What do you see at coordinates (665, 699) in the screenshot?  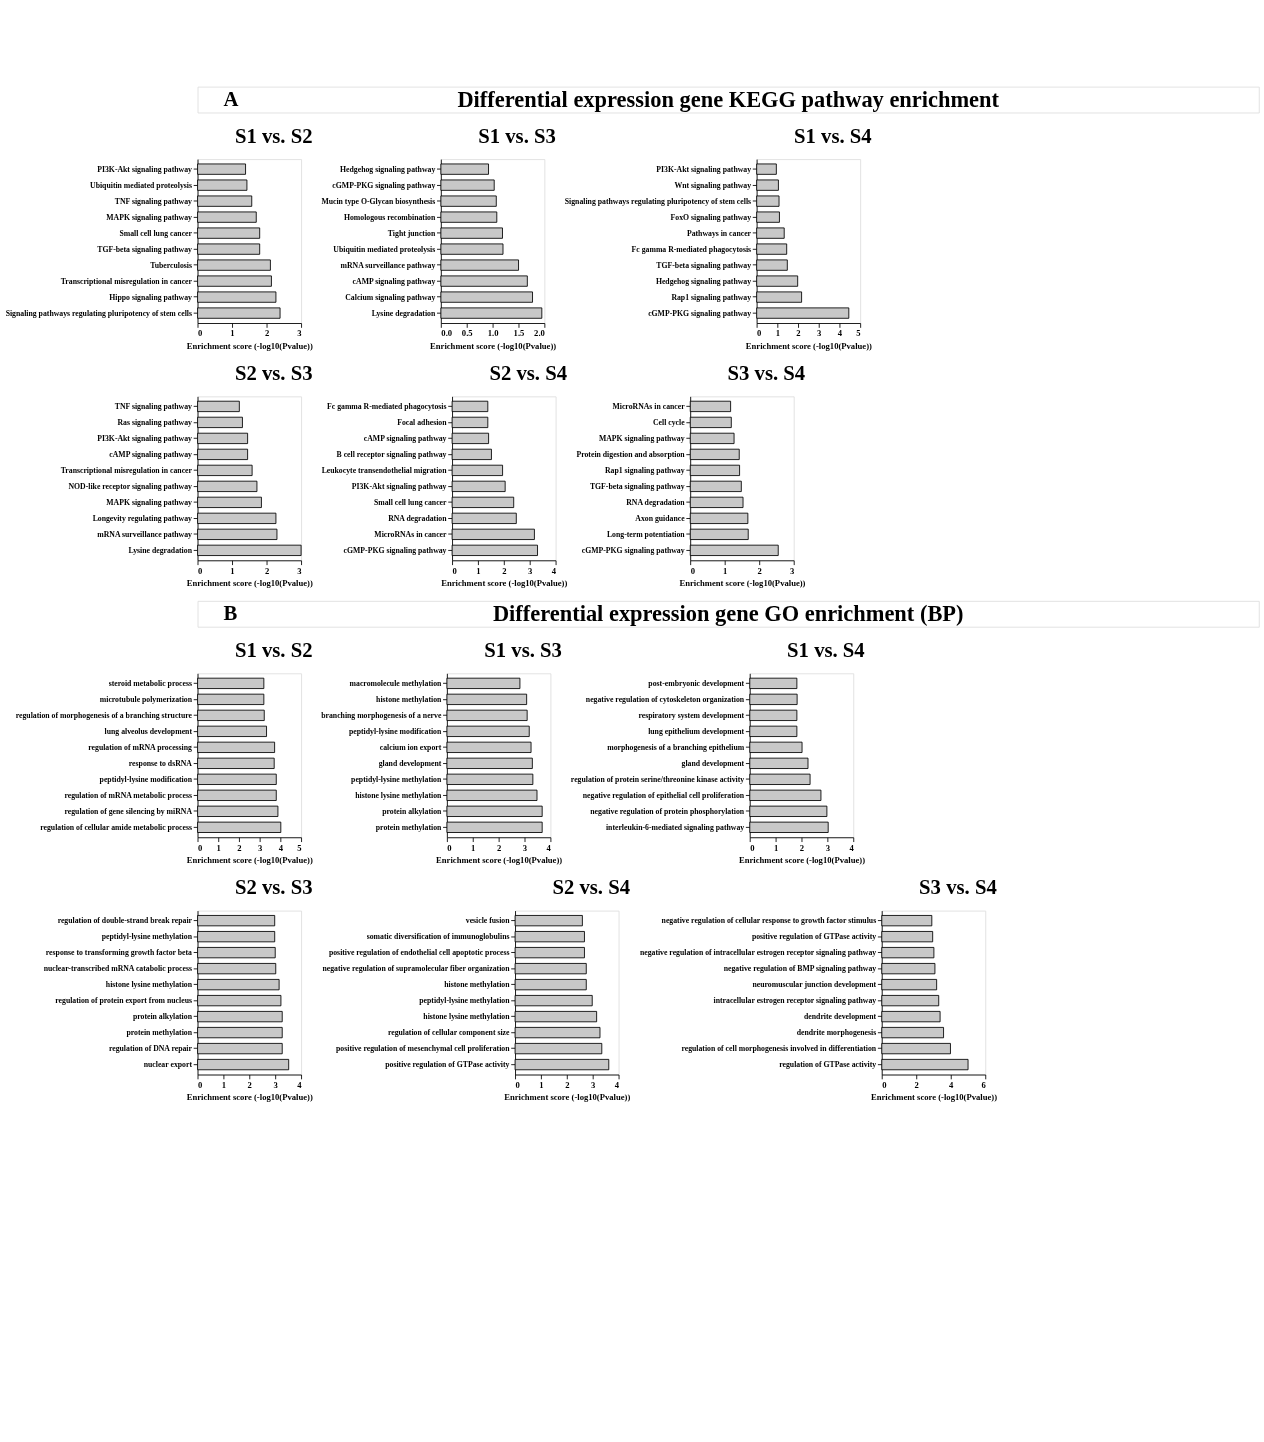 I see `y-tick-label: negative regulation of cytoskeleton organization` at bounding box center [665, 699].